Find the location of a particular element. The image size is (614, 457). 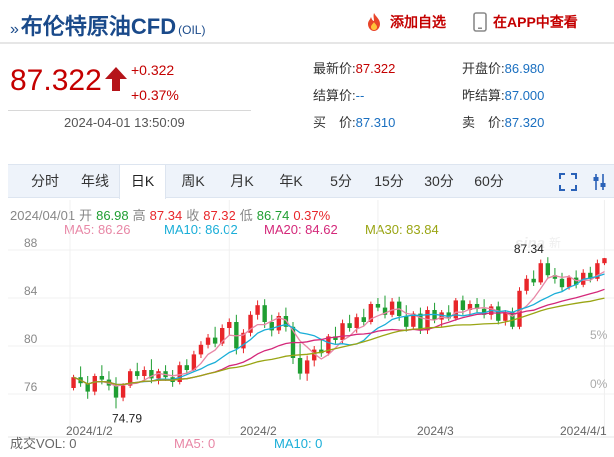

tab-yearly-k: 年K is located at coordinates (291, 181).